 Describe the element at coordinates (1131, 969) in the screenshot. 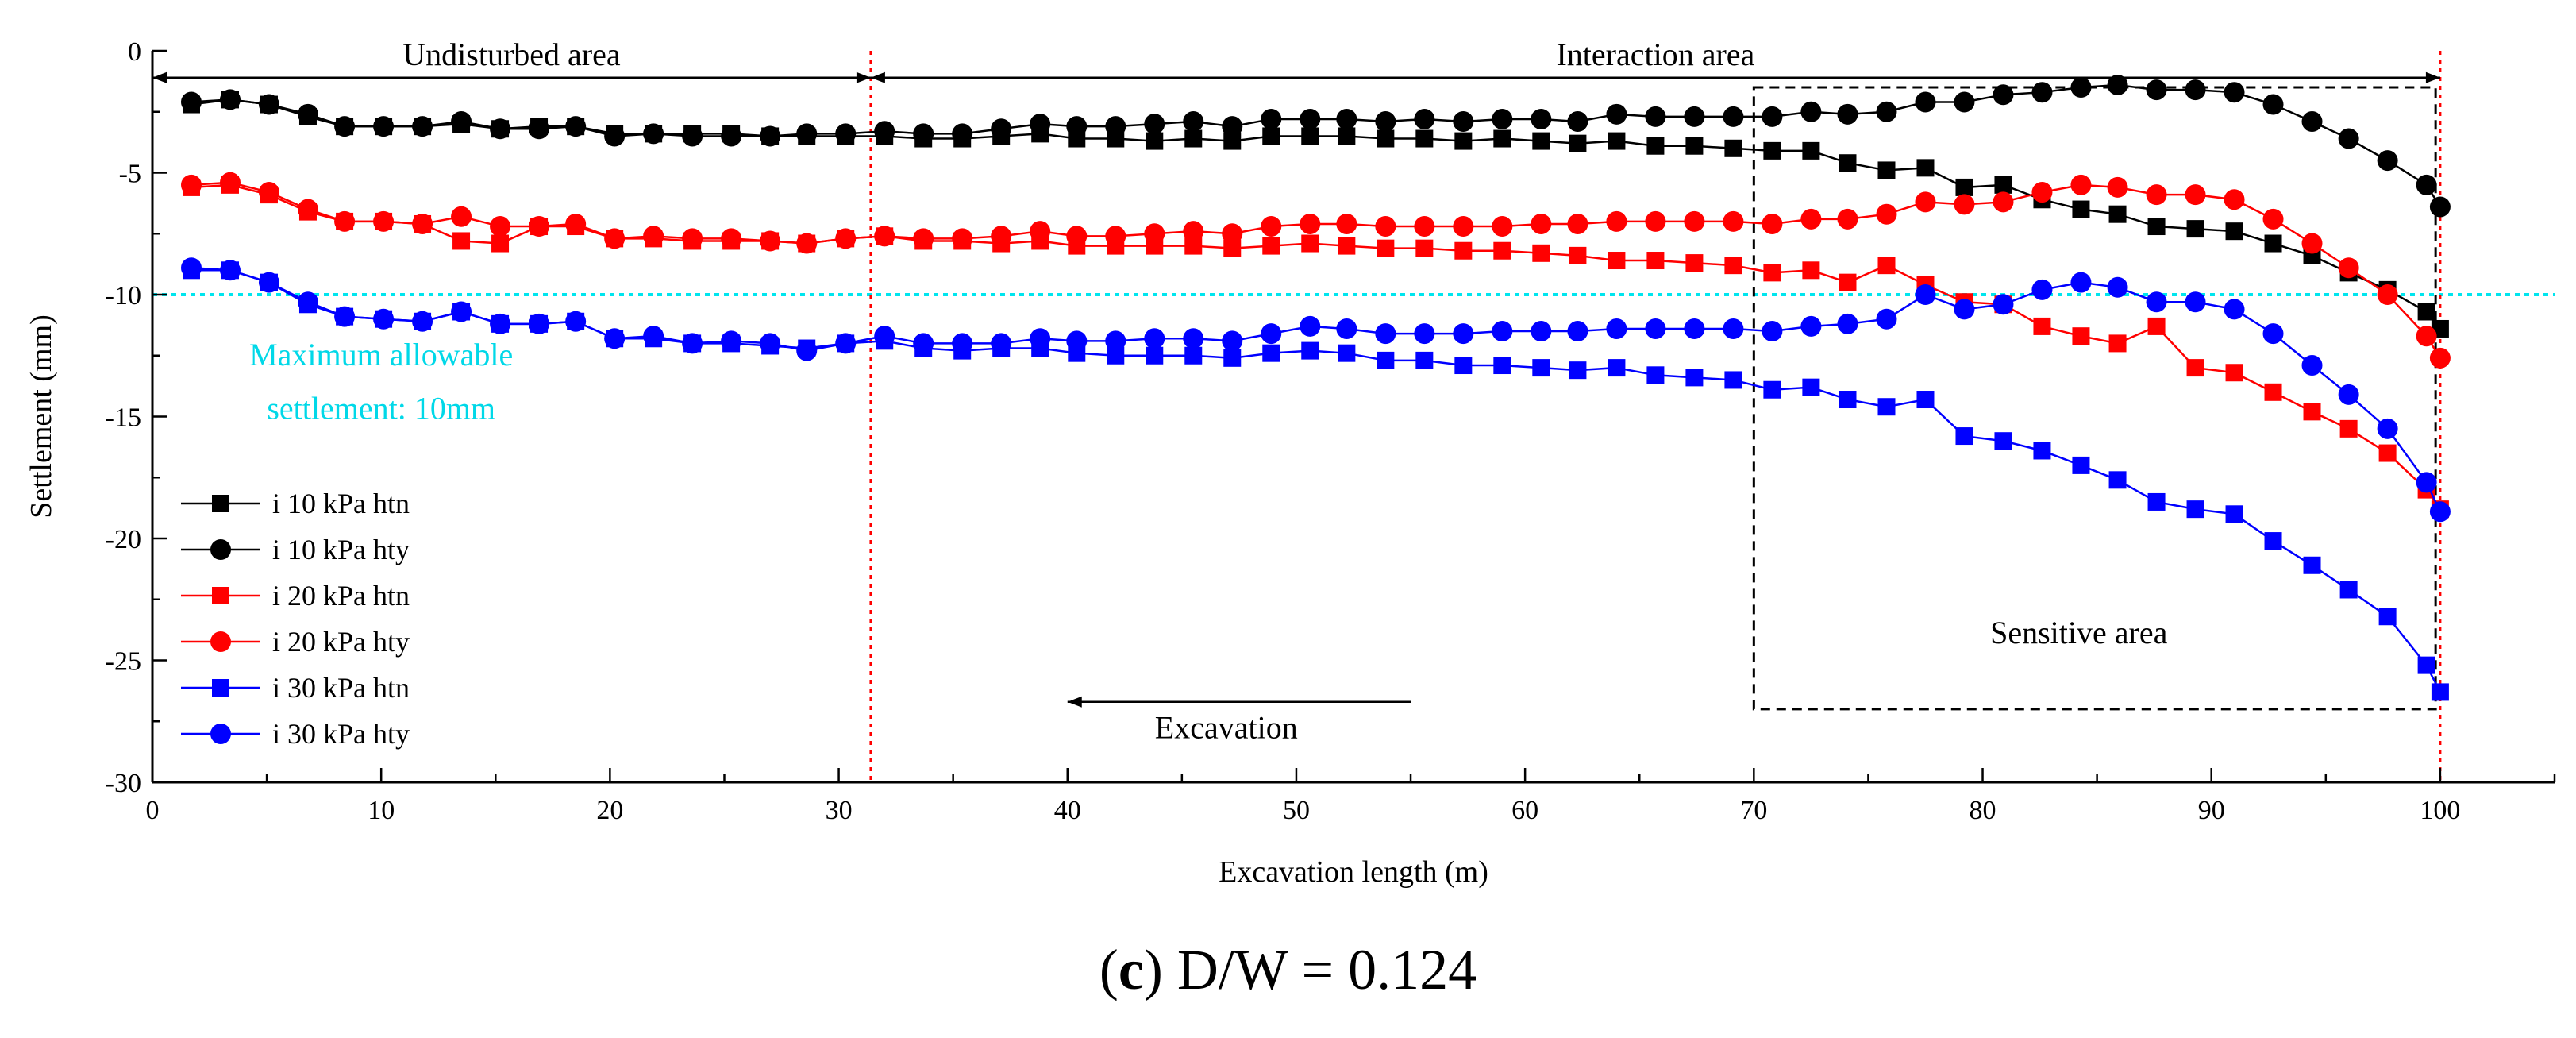

I see `caption-letter: c` at that location.